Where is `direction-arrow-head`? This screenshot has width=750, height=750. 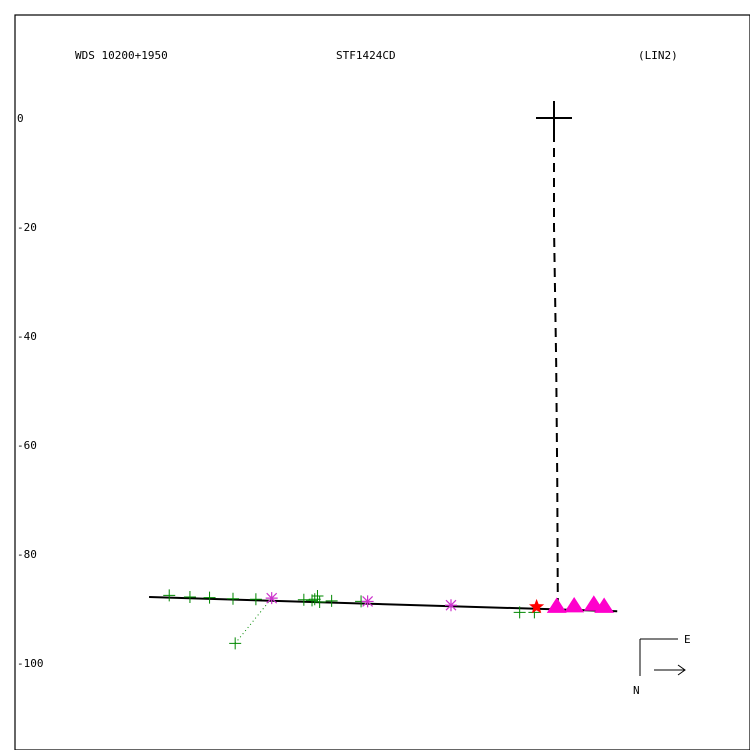
direction-arrow-head is located at coordinates (681, 670).